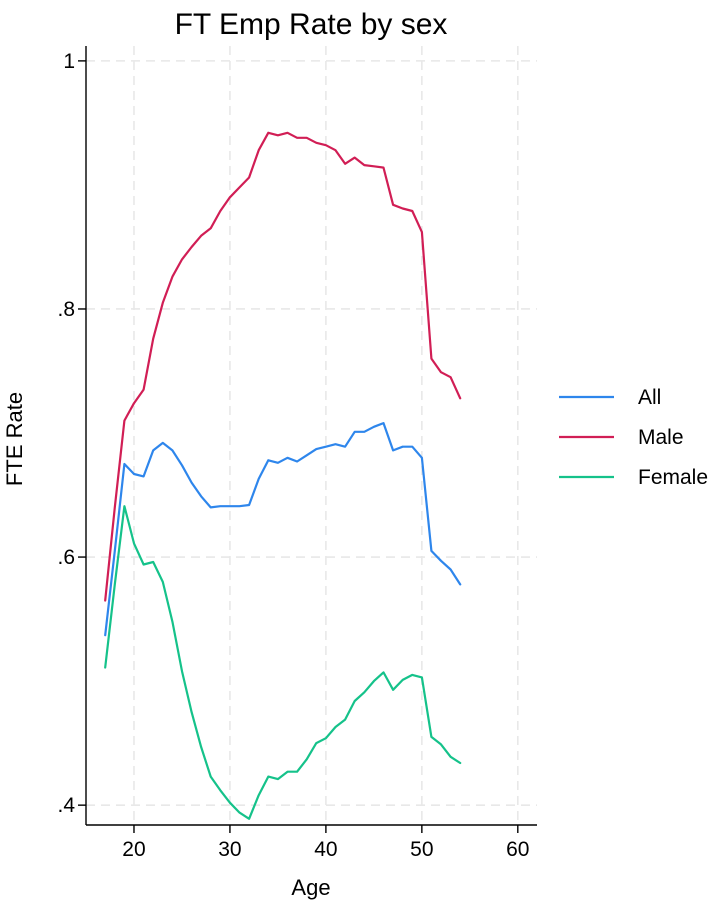  I want to click on series-line-all, so click(283, 529).